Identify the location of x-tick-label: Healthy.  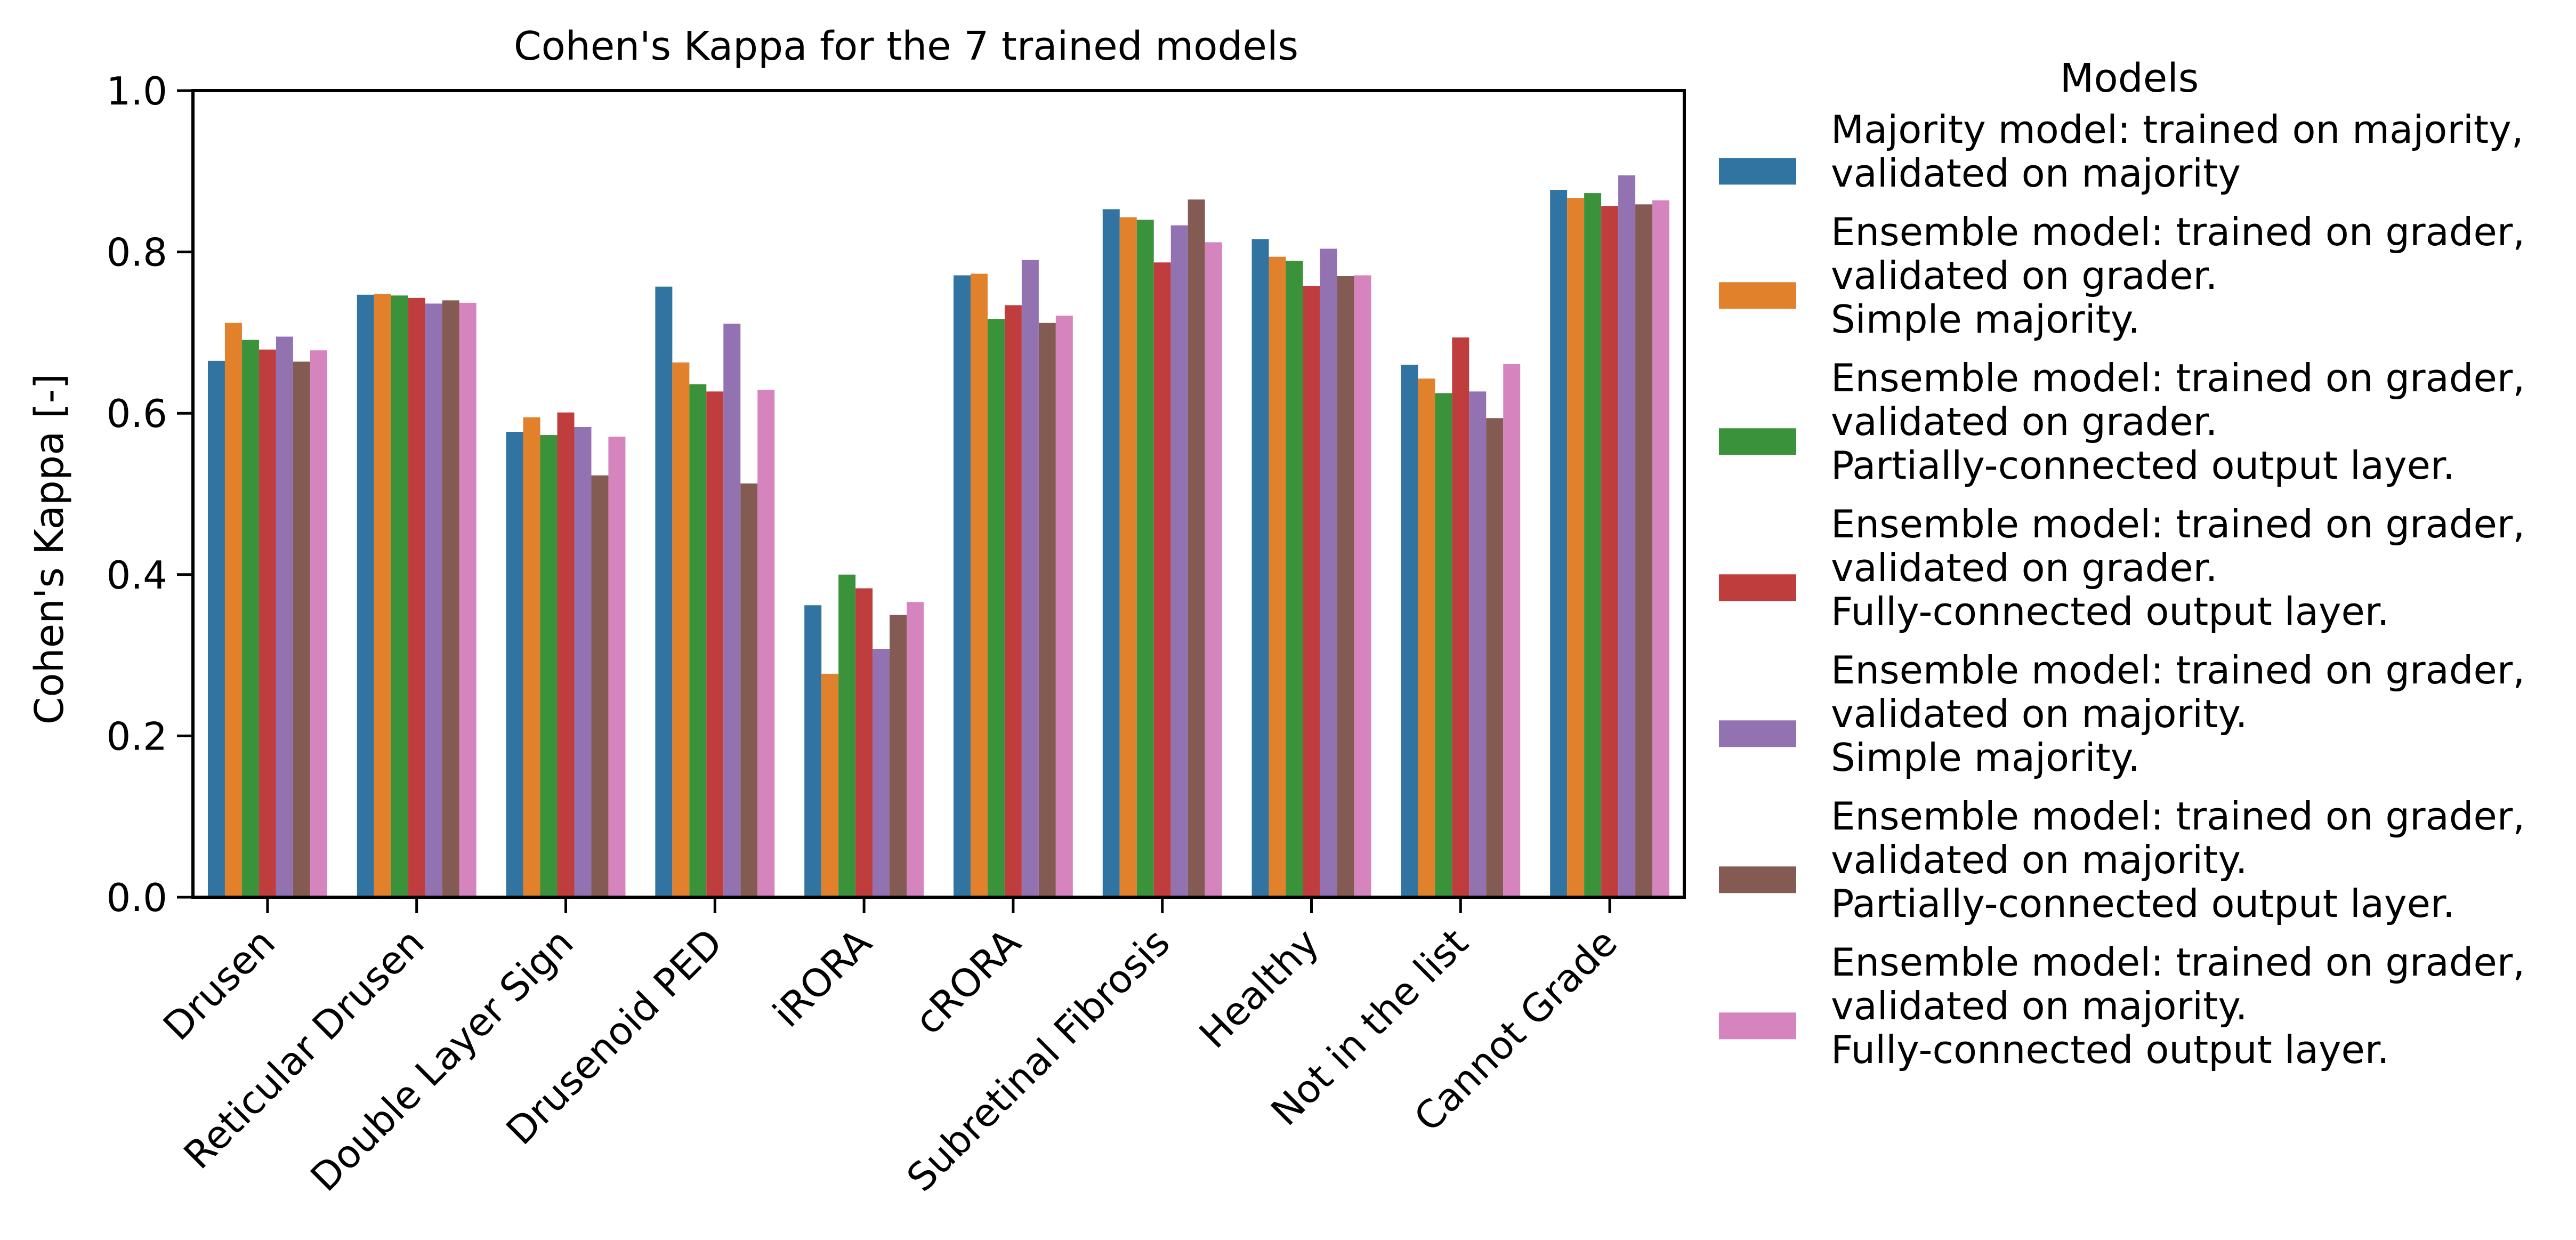
(1260, 988).